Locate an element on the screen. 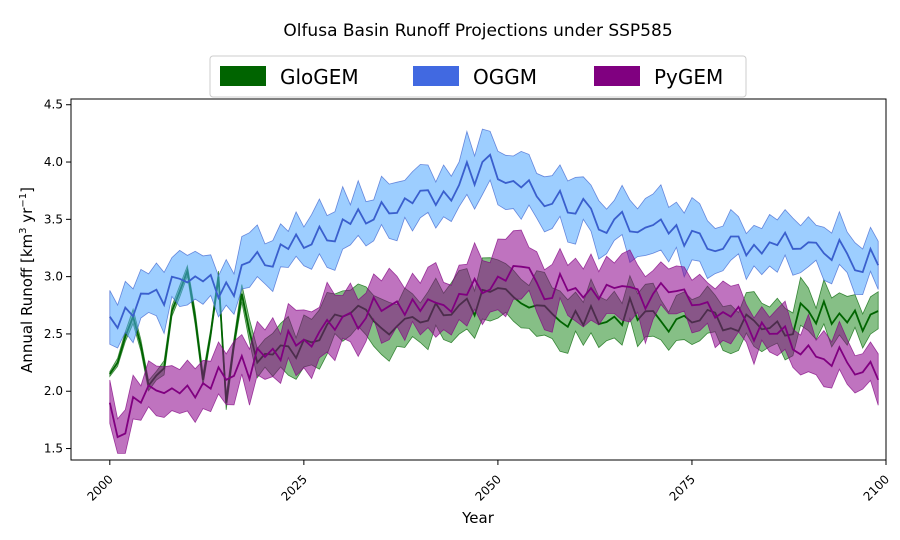 The height and width of the screenshot is (540, 900). pygem-legend-swatch is located at coordinates (617, 76).